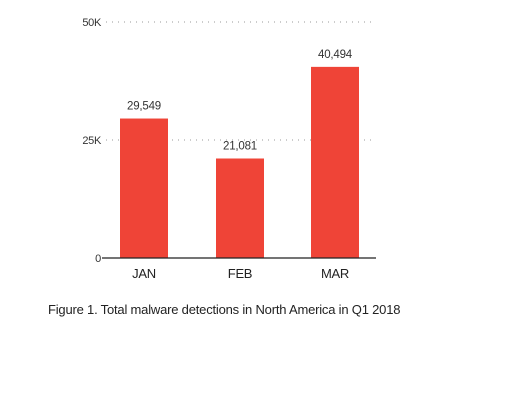  What do you see at coordinates (335, 55) in the screenshot?
I see `data-label-mar: 40,494` at bounding box center [335, 55].